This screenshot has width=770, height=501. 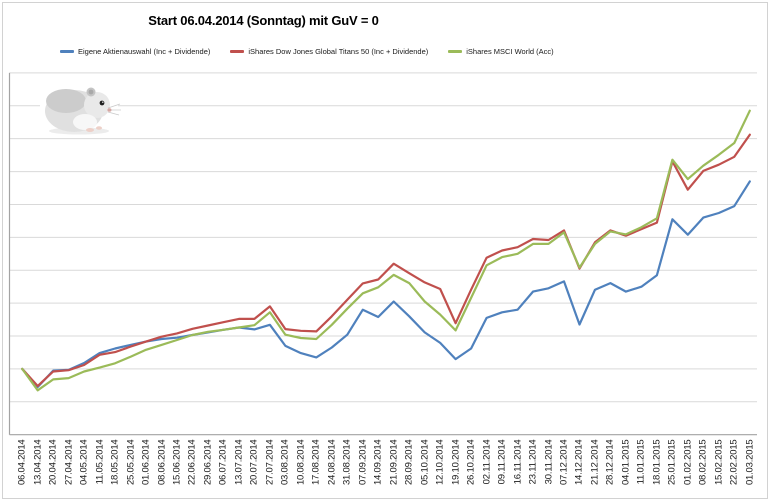 I want to click on x-axis-label: 01.02.2015, so click(x=688, y=462).